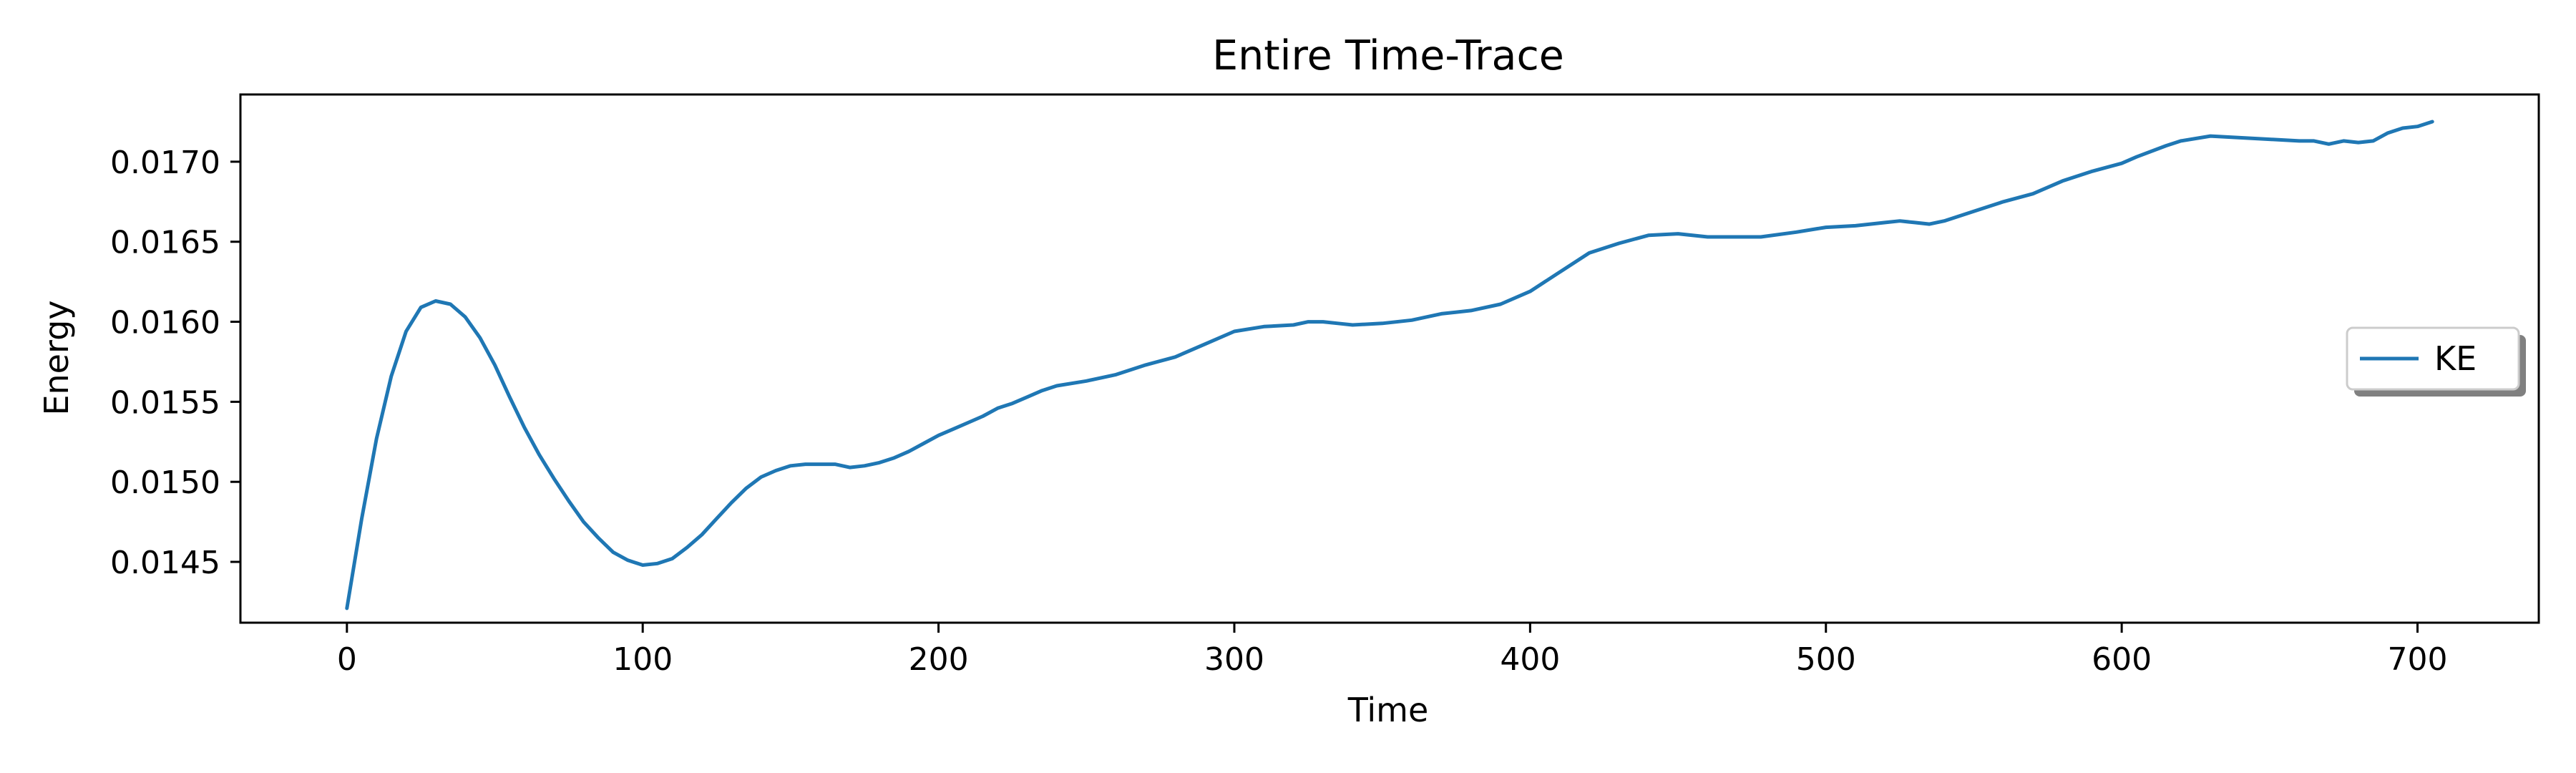  What do you see at coordinates (1234, 659) in the screenshot?
I see `x-tick-label: 300` at bounding box center [1234, 659].